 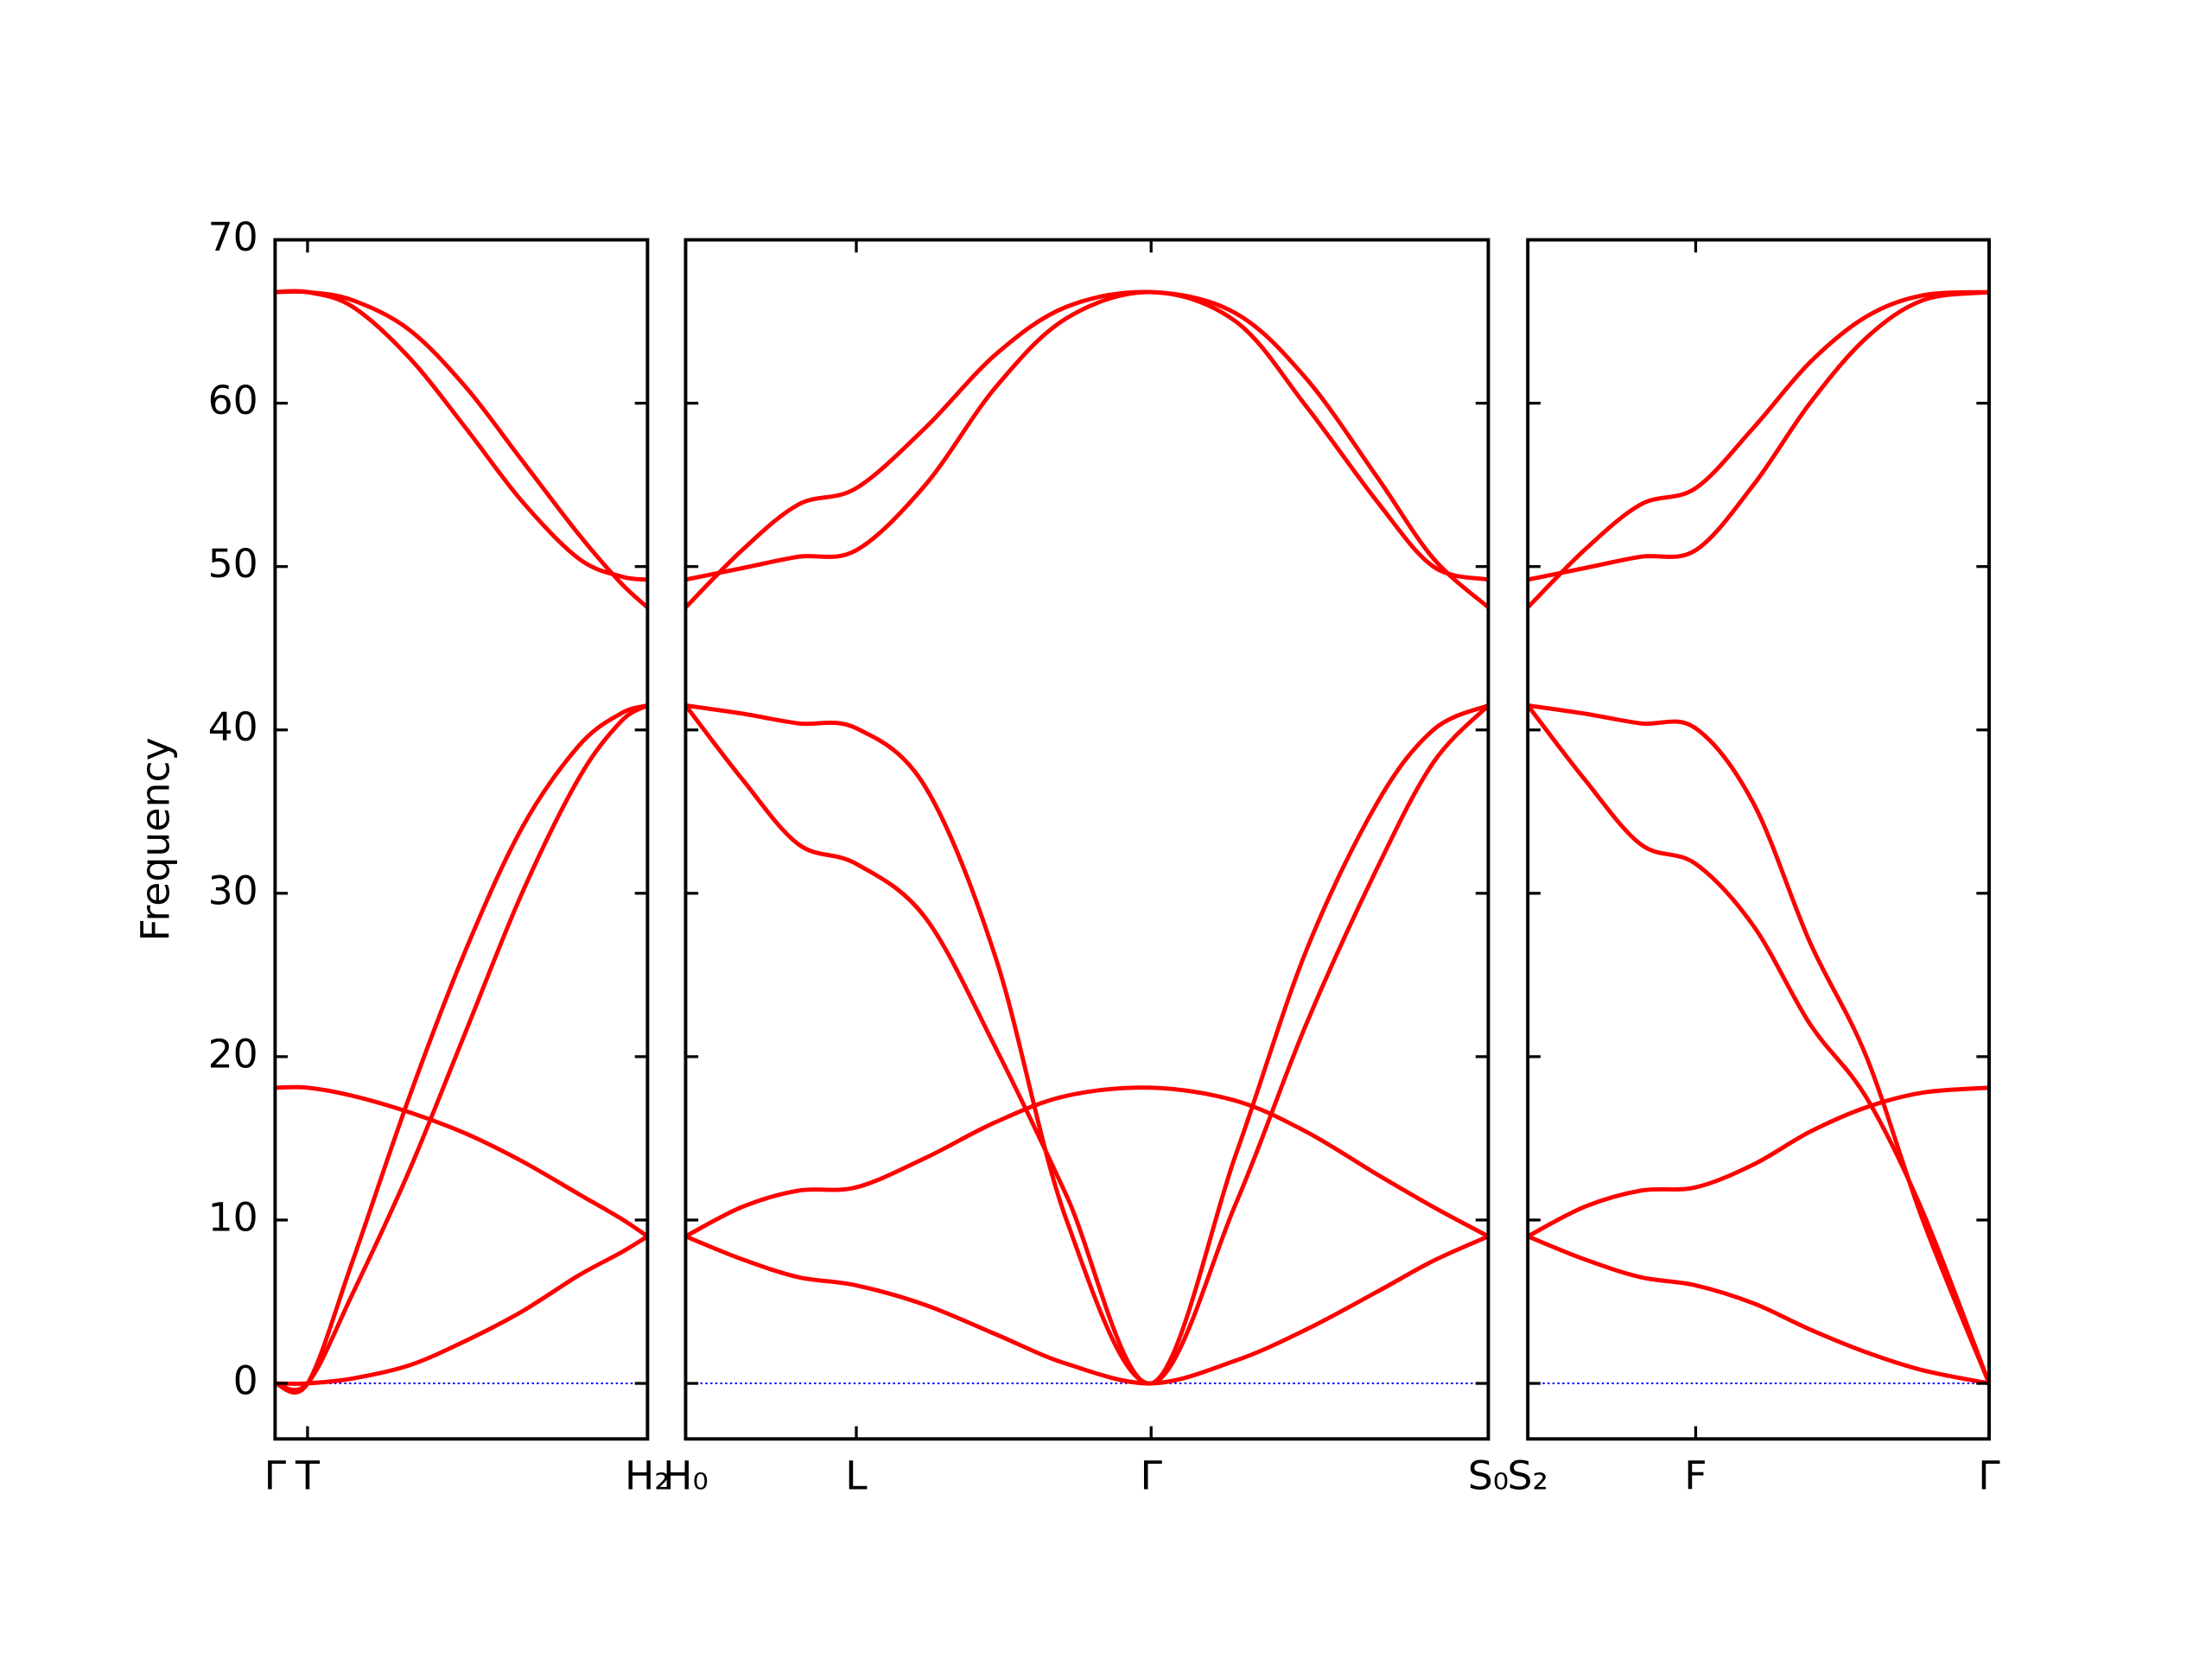 What do you see at coordinates (233, 890) in the screenshot?
I see `y-tick-label: 30` at bounding box center [233, 890].